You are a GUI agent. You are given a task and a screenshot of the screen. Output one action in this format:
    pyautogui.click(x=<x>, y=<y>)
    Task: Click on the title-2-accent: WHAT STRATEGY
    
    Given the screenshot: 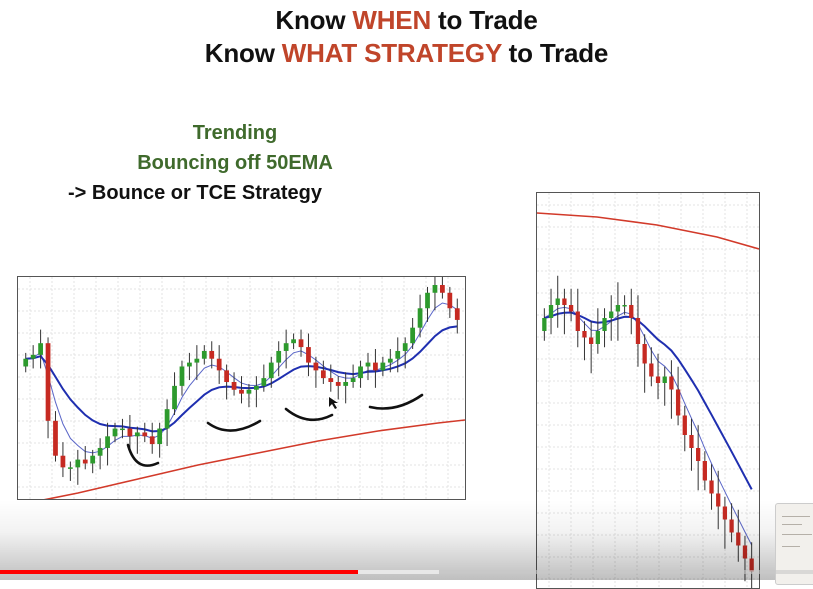 What is the action you would take?
    pyautogui.click(x=391, y=53)
    